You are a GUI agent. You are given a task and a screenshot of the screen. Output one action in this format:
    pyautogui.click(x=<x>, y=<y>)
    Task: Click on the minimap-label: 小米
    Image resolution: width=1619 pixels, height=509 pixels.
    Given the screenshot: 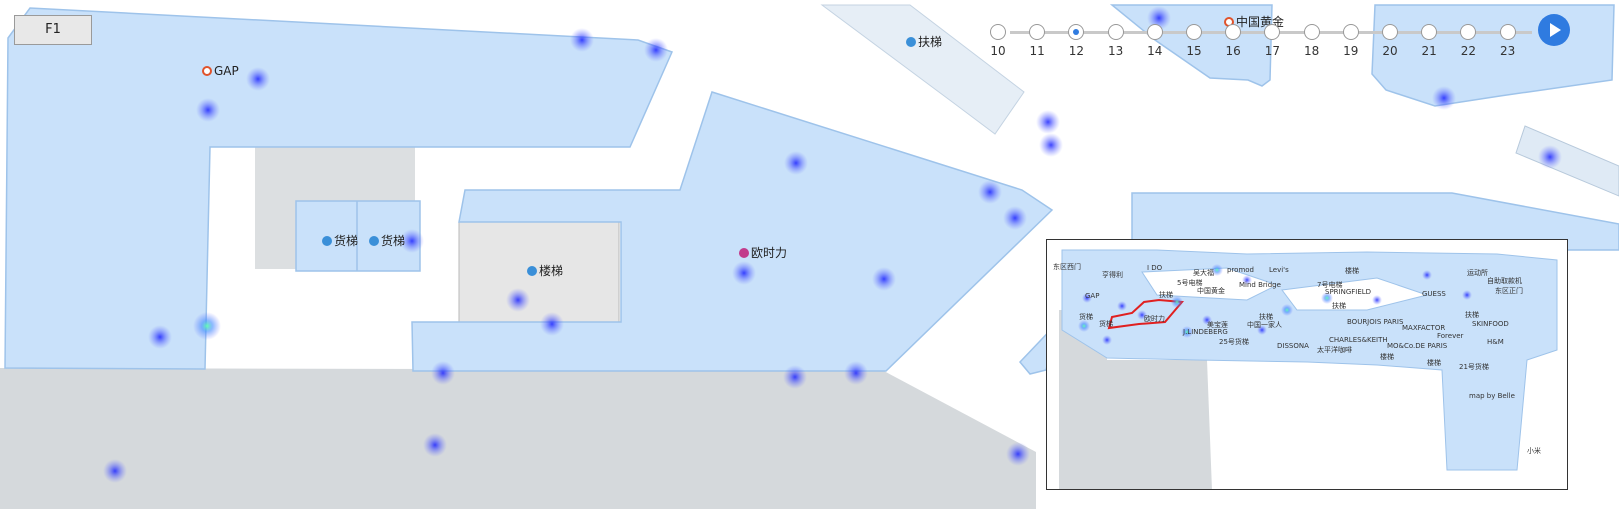 What is the action you would take?
    pyautogui.click(x=1534, y=451)
    